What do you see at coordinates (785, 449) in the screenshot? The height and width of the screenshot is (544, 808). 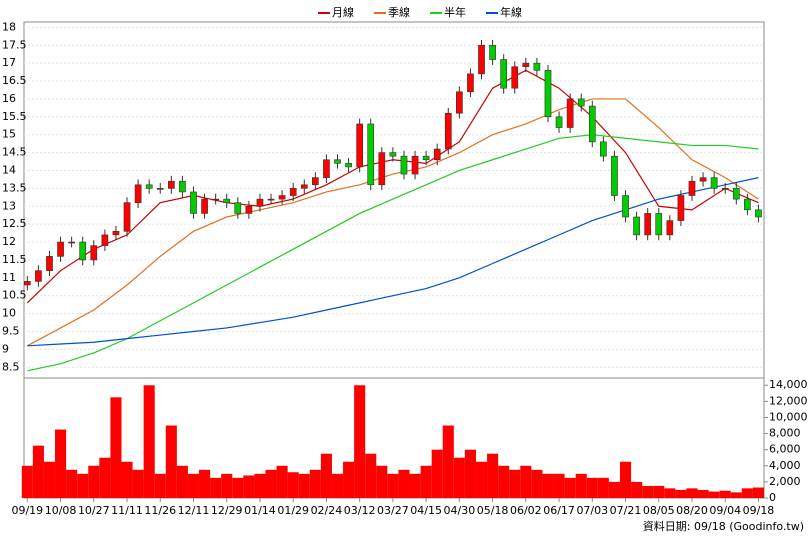 I see `y2-tick-label: 6,000` at bounding box center [785, 449].